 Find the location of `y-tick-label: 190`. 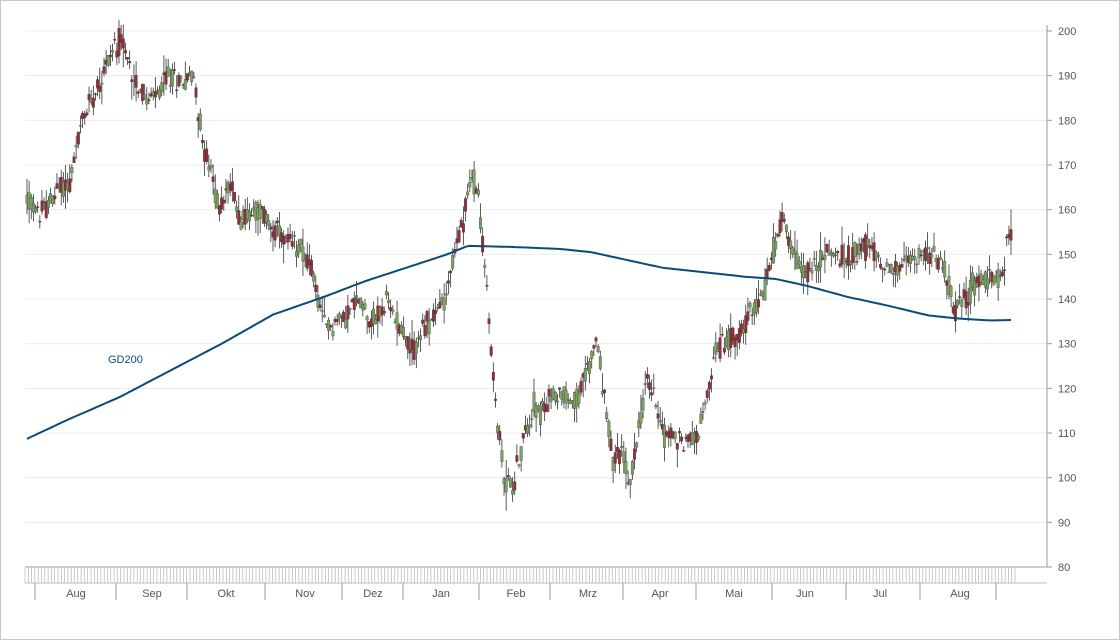

y-tick-label: 190 is located at coordinates (1067, 77).